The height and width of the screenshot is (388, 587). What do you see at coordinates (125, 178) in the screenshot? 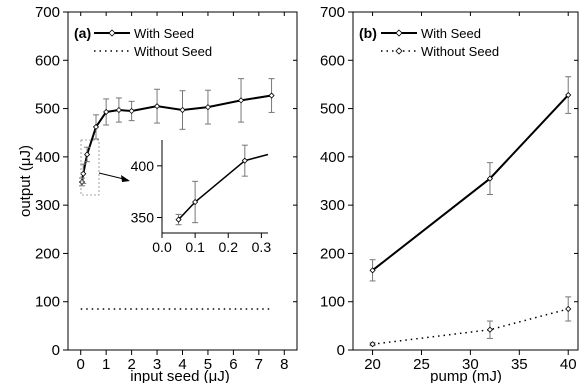
I see `zoom-arrow-head` at bounding box center [125, 178].